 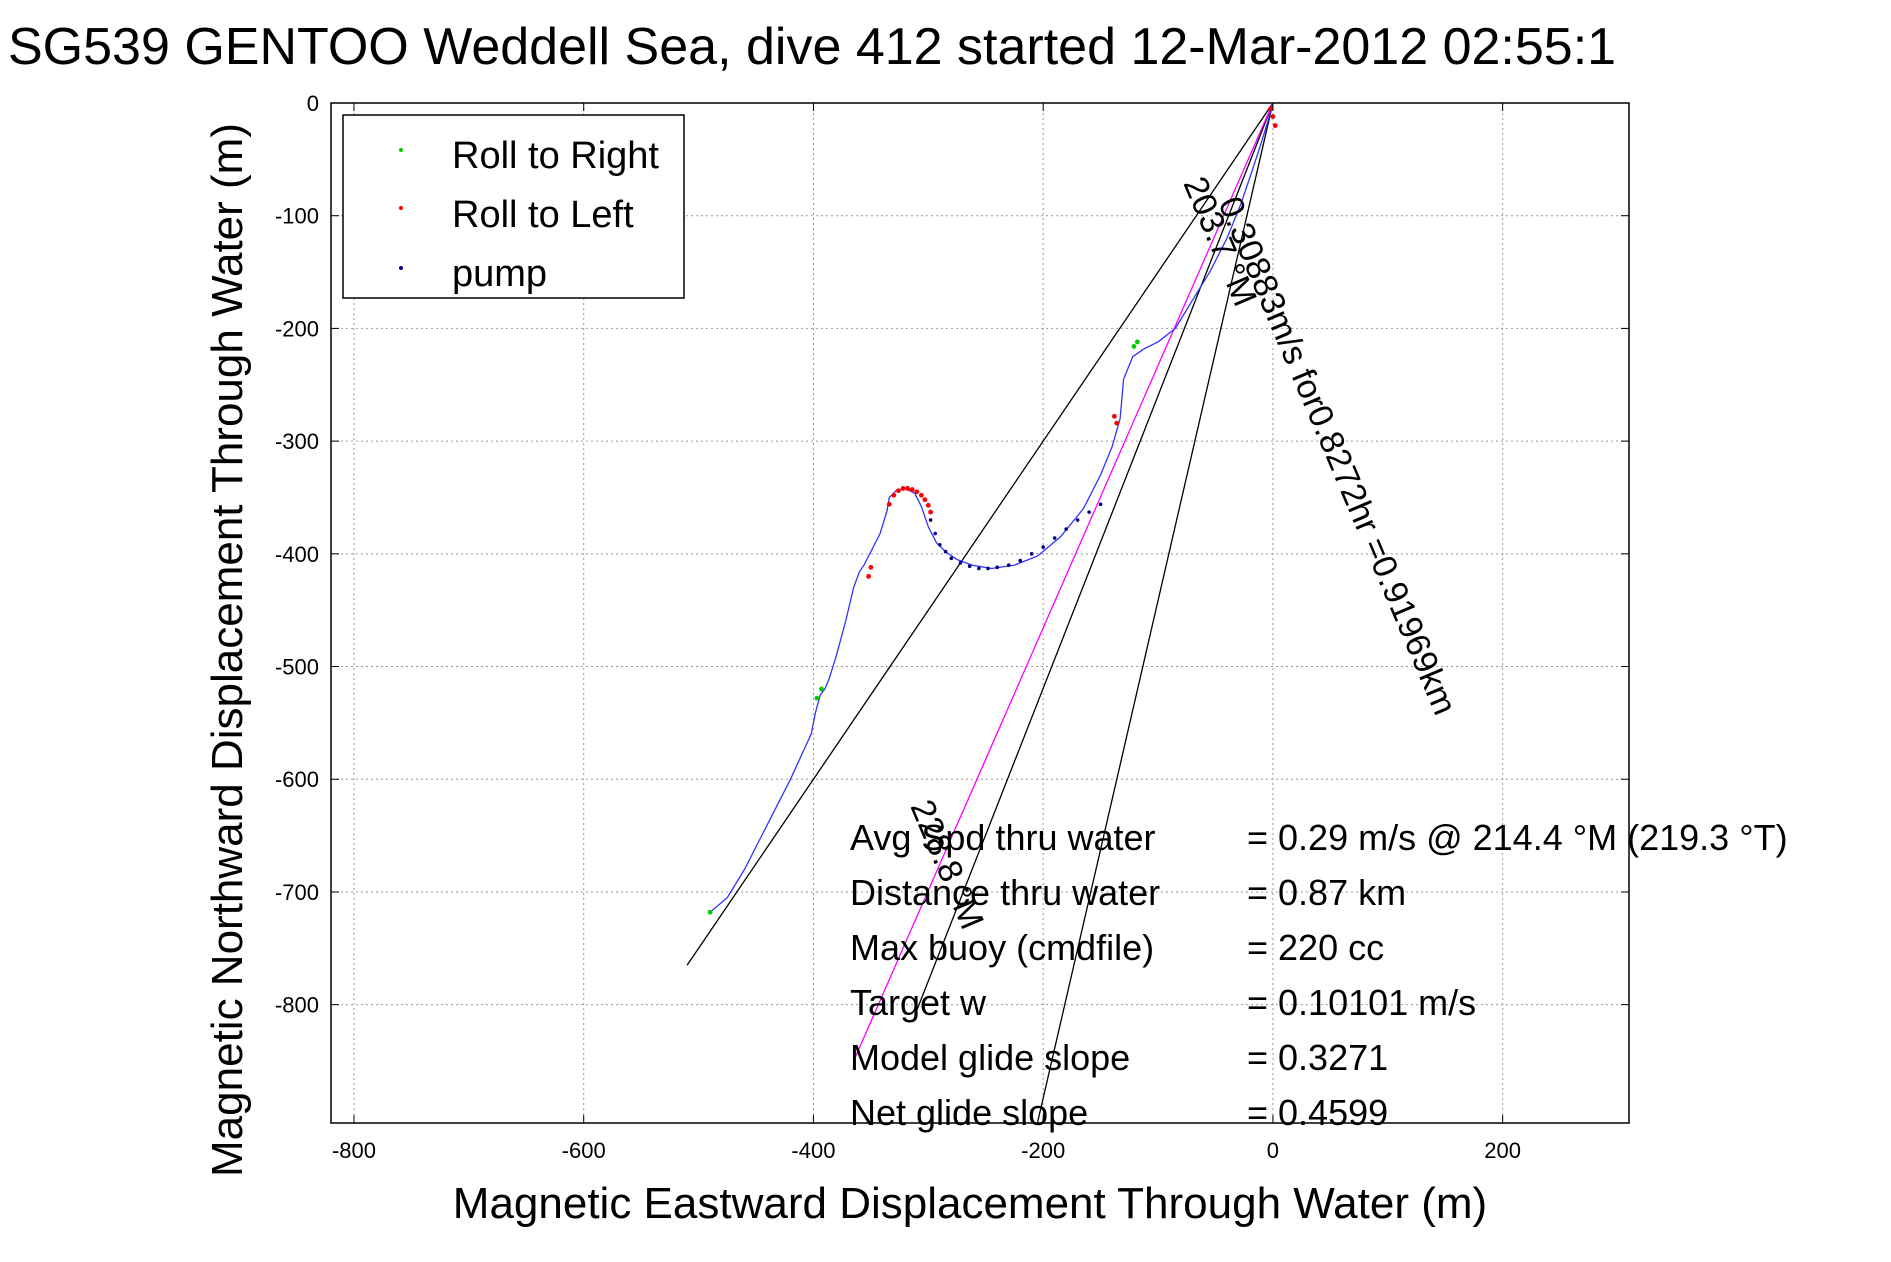 I want to click on legend-label-roll-left: Roll to Left, so click(x=543, y=215).